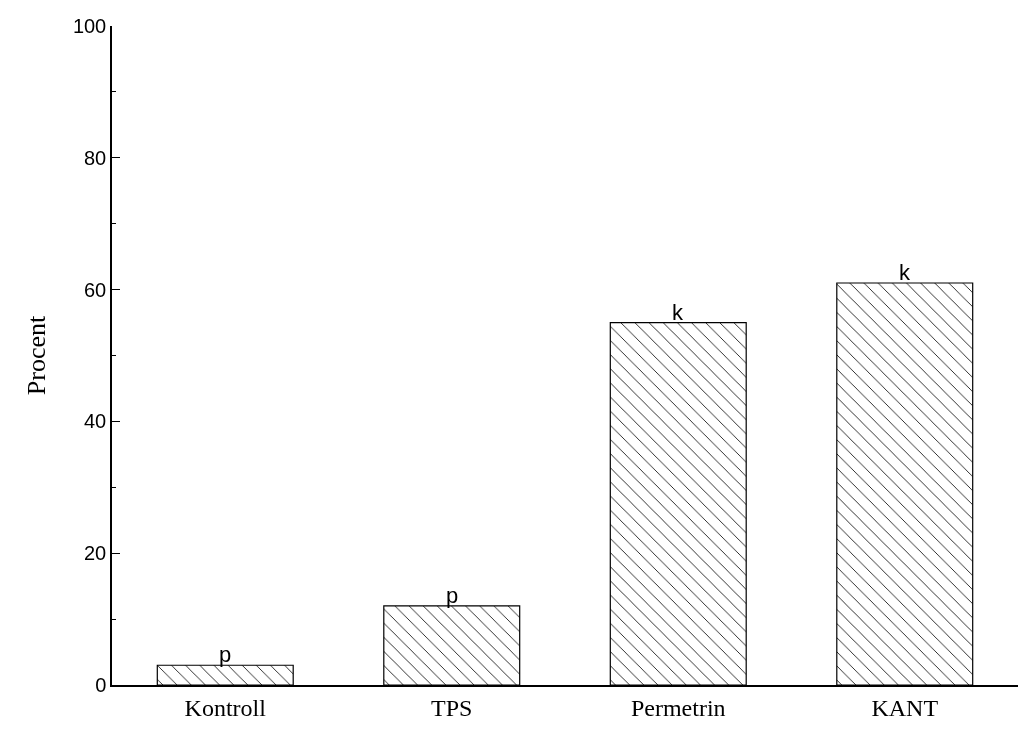 This screenshot has height=729, width=1023. What do you see at coordinates (36, 355) in the screenshot?
I see `y-axis-title: Procent` at bounding box center [36, 355].